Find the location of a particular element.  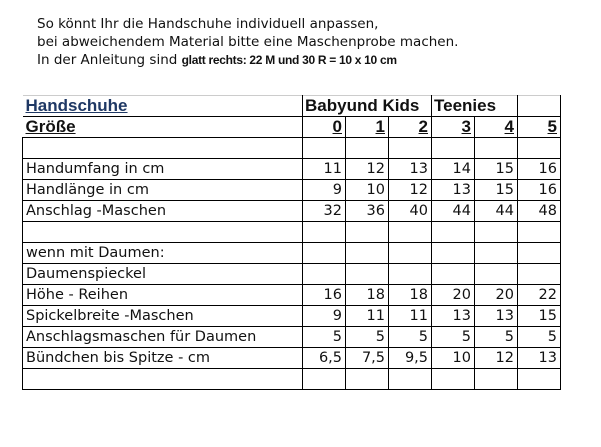

value-cell: 48 is located at coordinates (539, 211).